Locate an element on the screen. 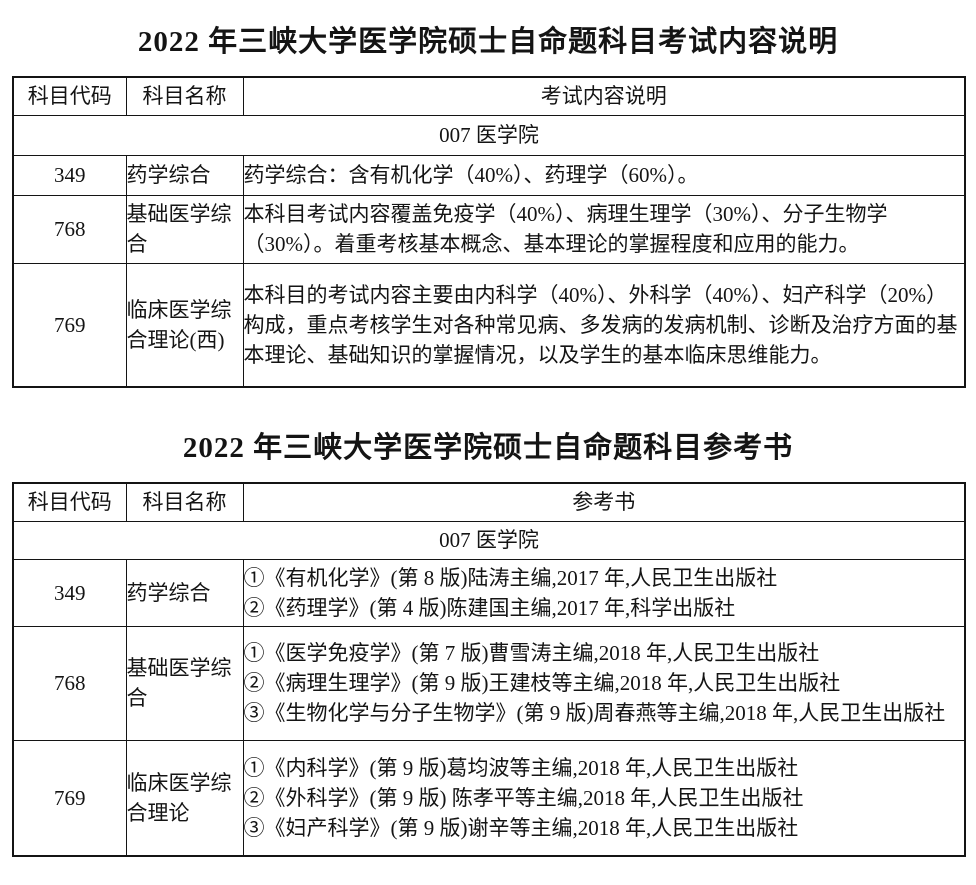 Image resolution: width=976 pixels, height=885 pixels. book-item: ②《病理生理学》(第 9 版)王建枝等主编,2018 年,人民卫生出版社 is located at coordinates (542, 683).